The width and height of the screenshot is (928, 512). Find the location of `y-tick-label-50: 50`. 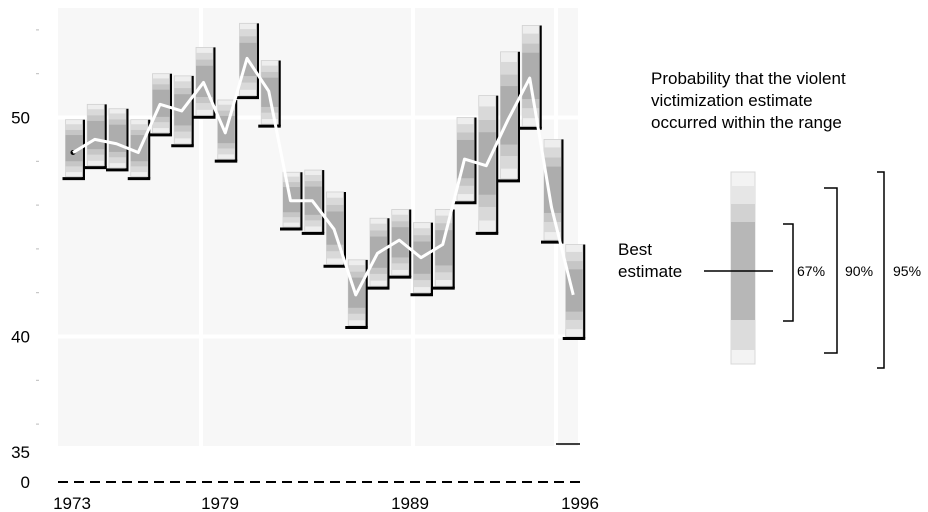

y-tick-label-50: 50 is located at coordinates (20, 118).